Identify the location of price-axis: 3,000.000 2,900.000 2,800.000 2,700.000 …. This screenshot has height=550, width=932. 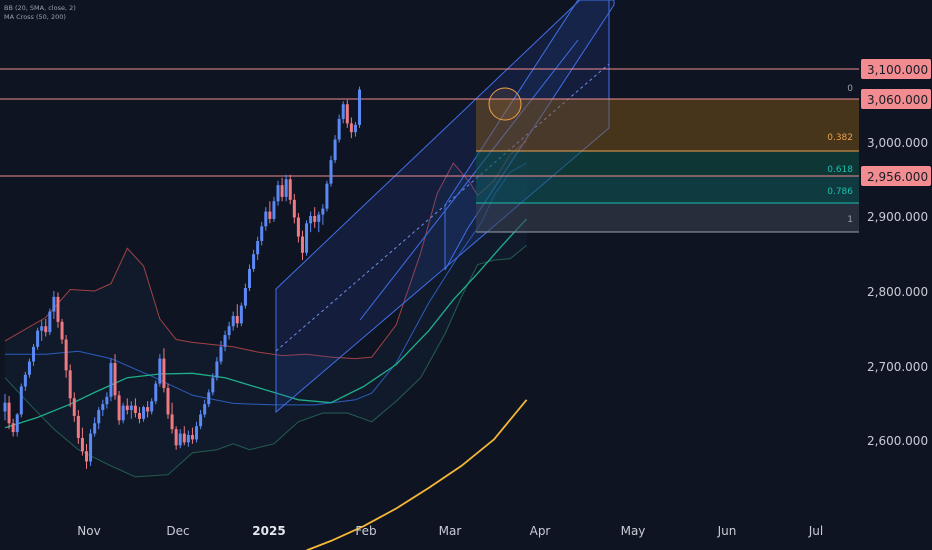
(897, 292).